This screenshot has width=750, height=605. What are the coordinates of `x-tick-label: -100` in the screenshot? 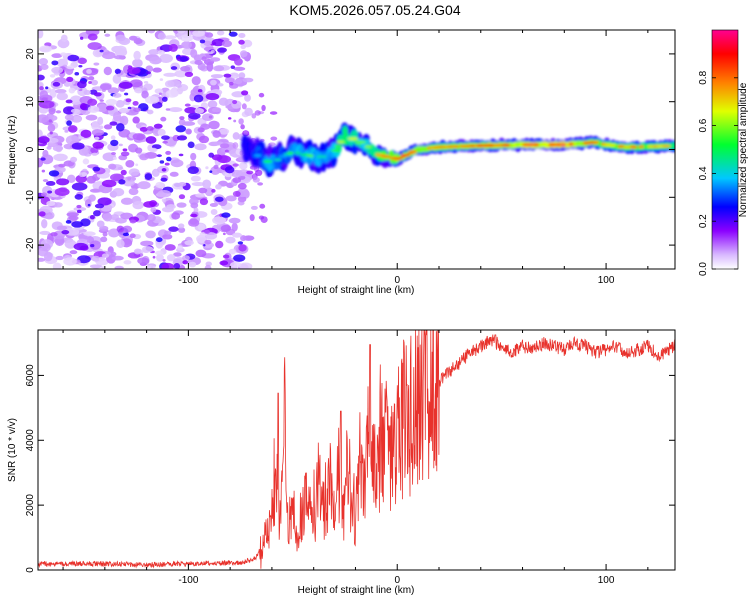 It's located at (188, 280).